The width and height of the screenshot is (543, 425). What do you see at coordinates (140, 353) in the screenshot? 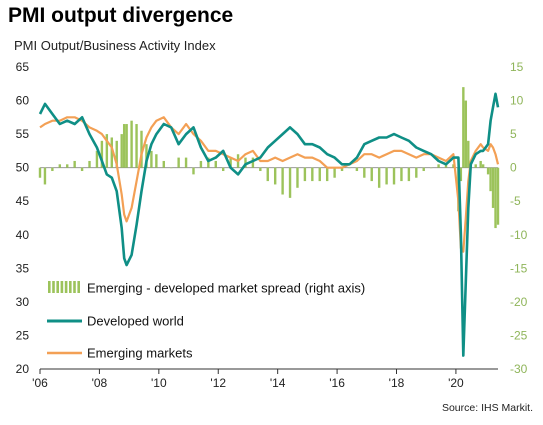
I see `legend-label: Emerging markets` at bounding box center [140, 353].